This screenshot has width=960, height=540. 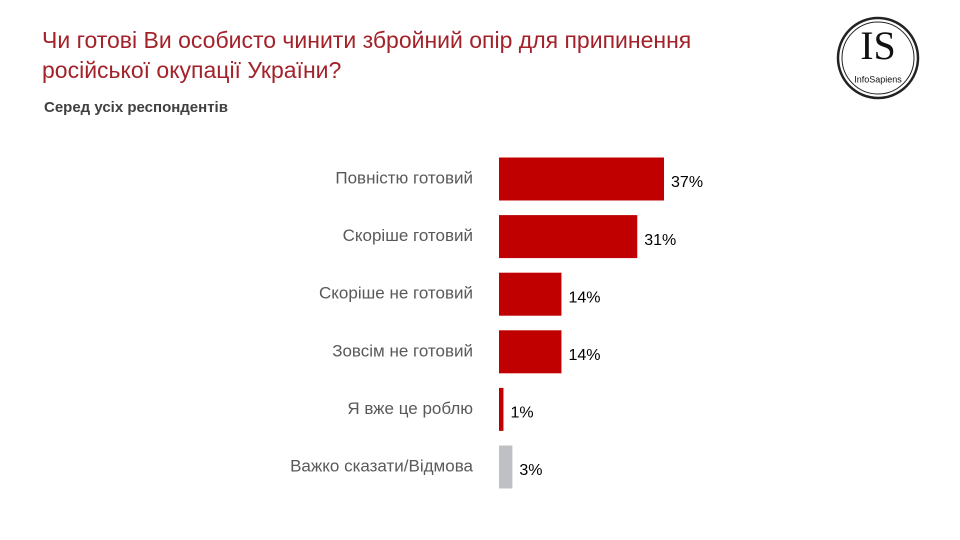 What do you see at coordinates (687, 182) in the screenshot?
I see `value-label: 37%` at bounding box center [687, 182].